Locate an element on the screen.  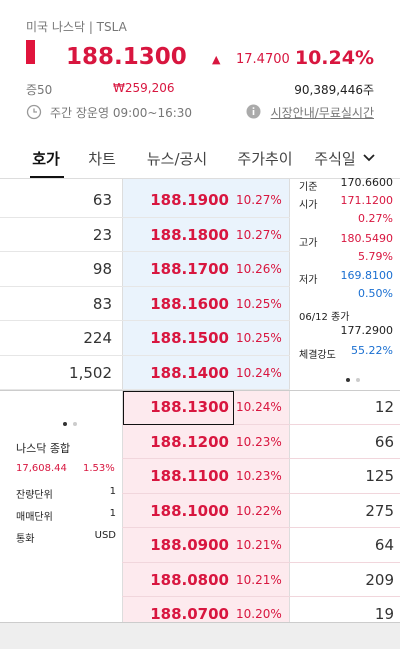
price: 188.1300 is located at coordinates (126, 57).